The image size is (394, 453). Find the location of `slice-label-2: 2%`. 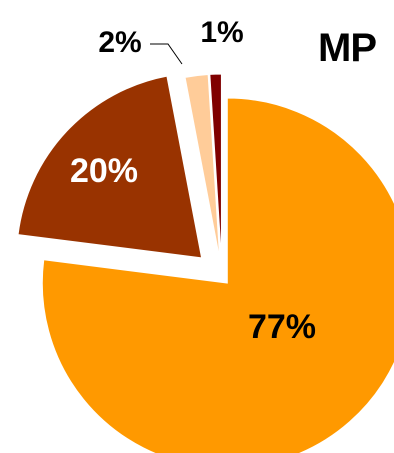

slice-label-2: 2% is located at coordinates (119, 42).